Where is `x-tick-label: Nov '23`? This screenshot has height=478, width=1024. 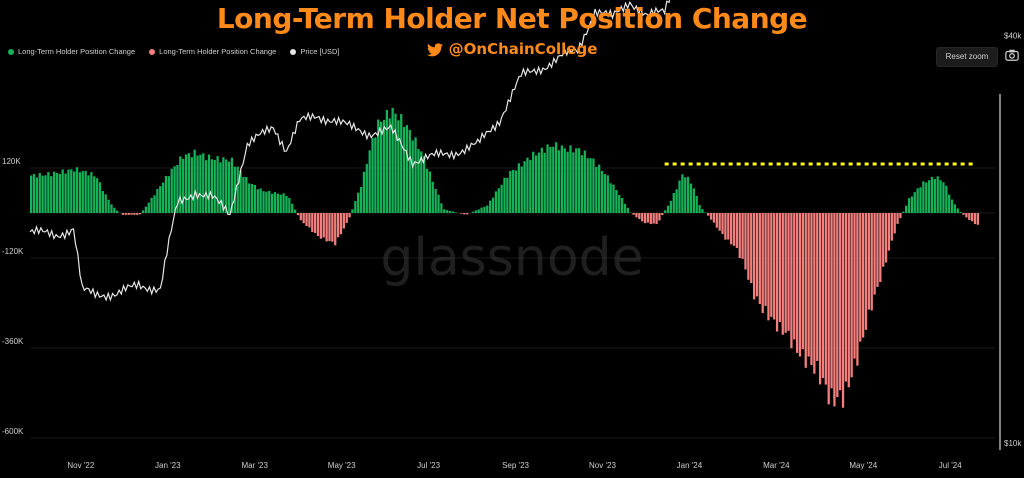 x-tick-label: Nov '23 is located at coordinates (602, 465).